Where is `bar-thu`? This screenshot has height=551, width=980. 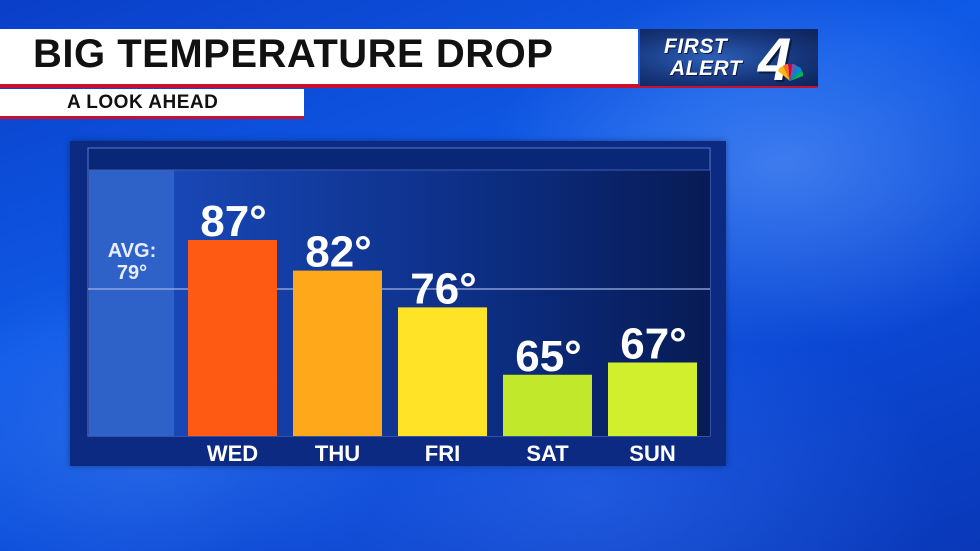 bar-thu is located at coordinates (337, 353).